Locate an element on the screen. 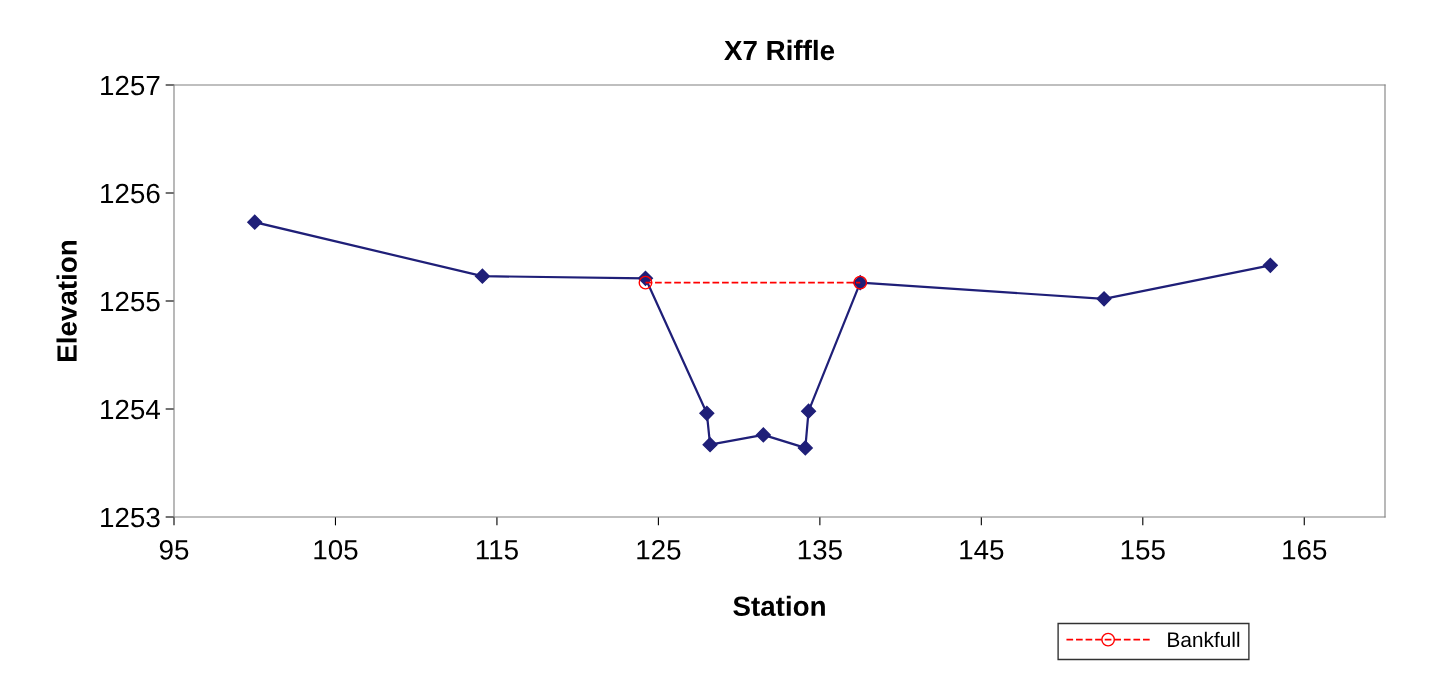 This screenshot has height=692, width=1447. chart-title: X7 Riffle is located at coordinates (779, 50).